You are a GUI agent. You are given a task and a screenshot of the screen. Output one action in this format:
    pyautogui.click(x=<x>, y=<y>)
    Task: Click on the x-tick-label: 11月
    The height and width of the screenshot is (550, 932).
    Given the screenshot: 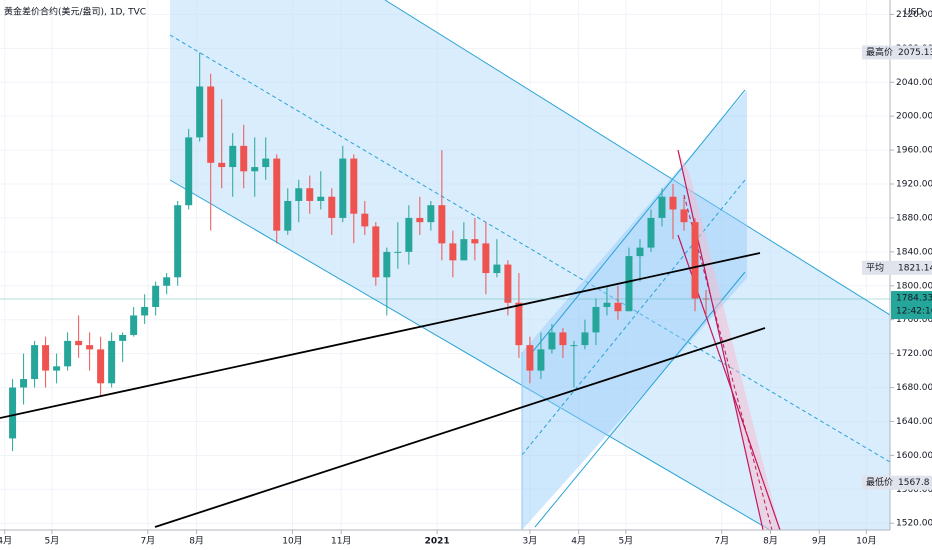 What is the action you would take?
    pyautogui.click(x=341, y=541)
    